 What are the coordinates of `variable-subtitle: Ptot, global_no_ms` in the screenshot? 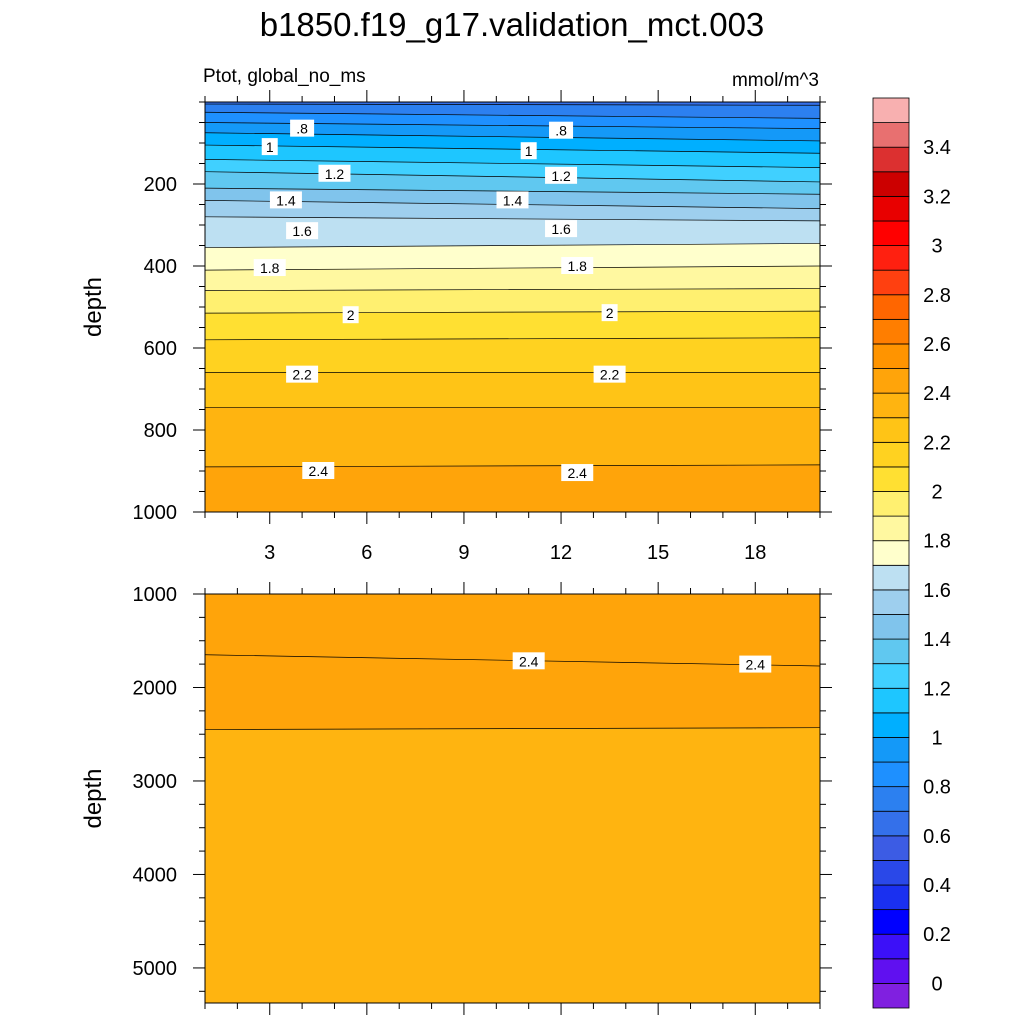 It's located at (284, 76).